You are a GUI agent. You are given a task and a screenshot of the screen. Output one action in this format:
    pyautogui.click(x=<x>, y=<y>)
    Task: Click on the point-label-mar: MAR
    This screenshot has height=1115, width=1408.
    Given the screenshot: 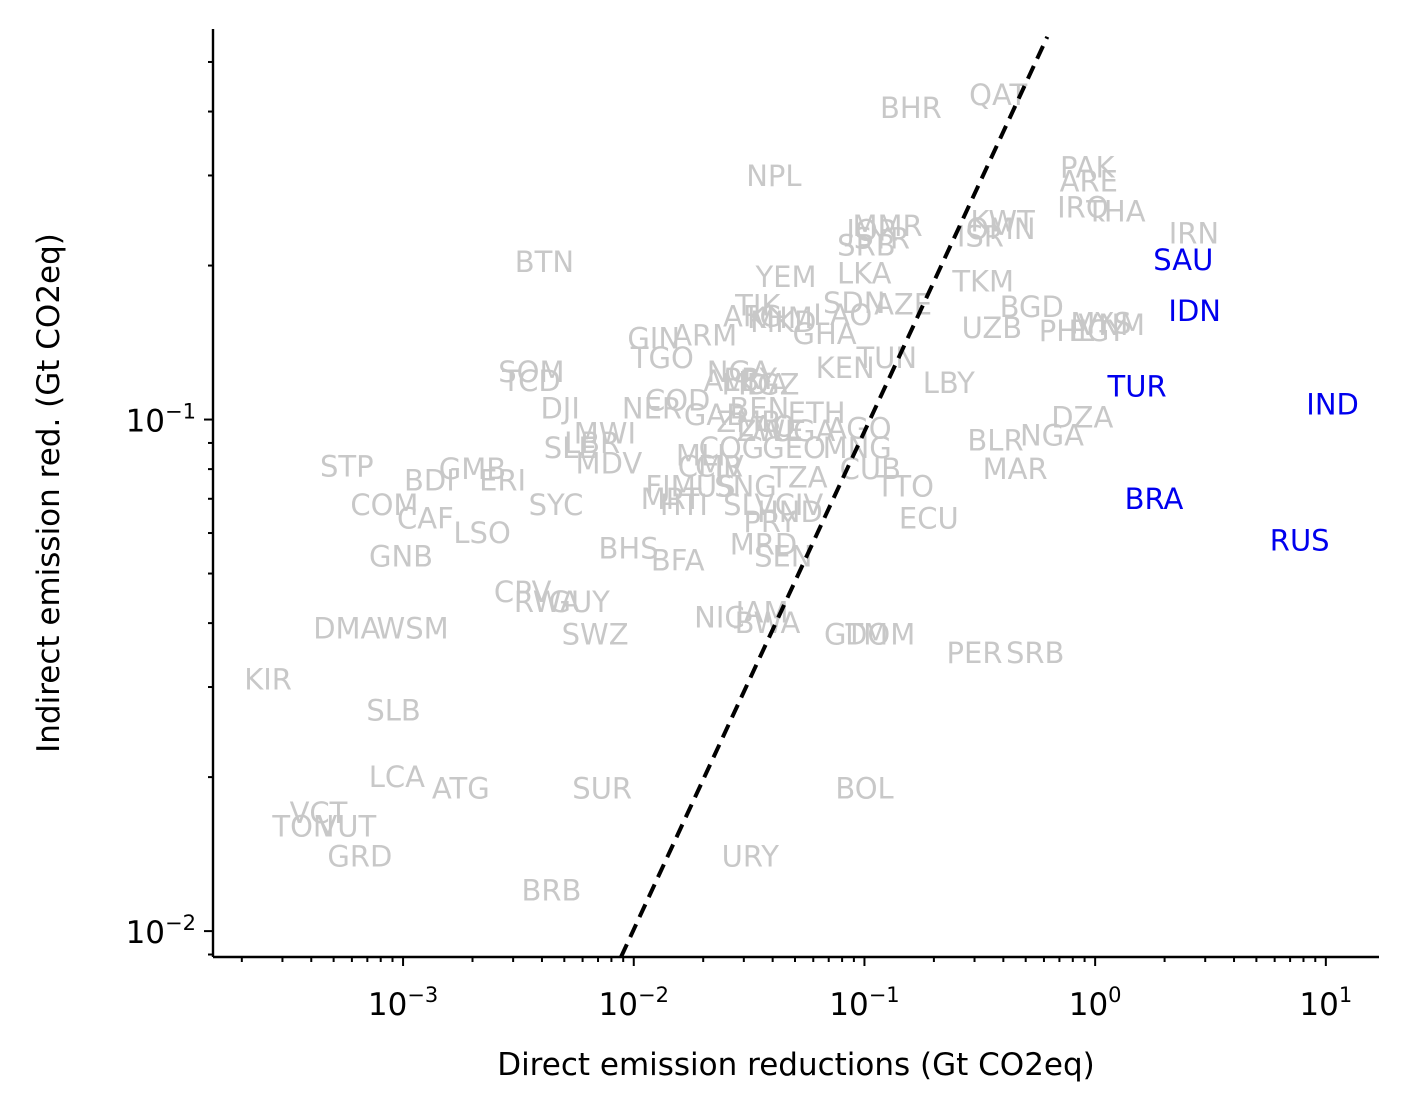 What is the action you would take?
    pyautogui.click(x=1015, y=469)
    